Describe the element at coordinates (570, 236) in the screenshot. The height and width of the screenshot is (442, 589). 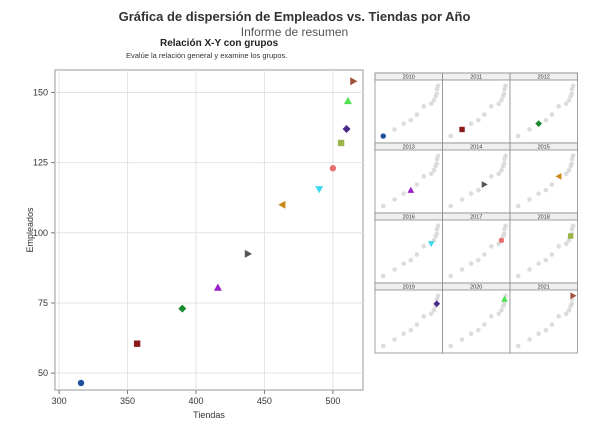
I see `highlight-point-2018` at that location.